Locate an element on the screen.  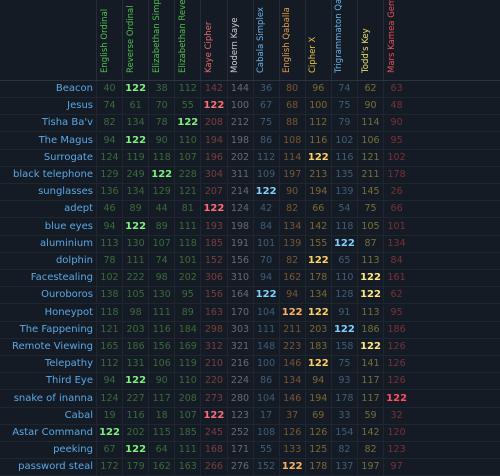
table-cell: 179 is located at coordinates (135, 467).